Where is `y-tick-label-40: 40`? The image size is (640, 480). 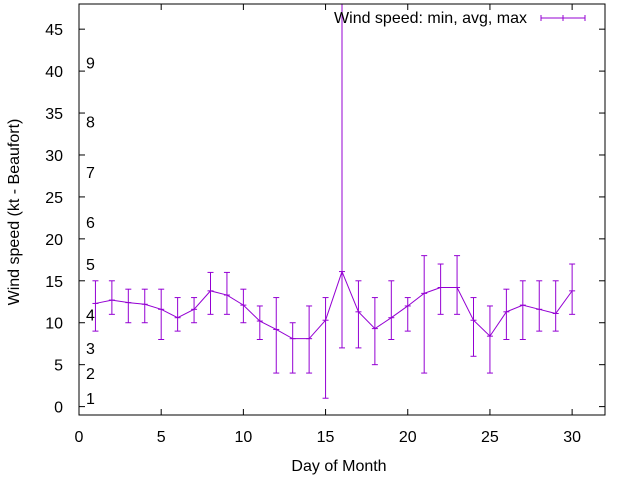 y-tick-label-40: 40 is located at coordinates (54, 72).